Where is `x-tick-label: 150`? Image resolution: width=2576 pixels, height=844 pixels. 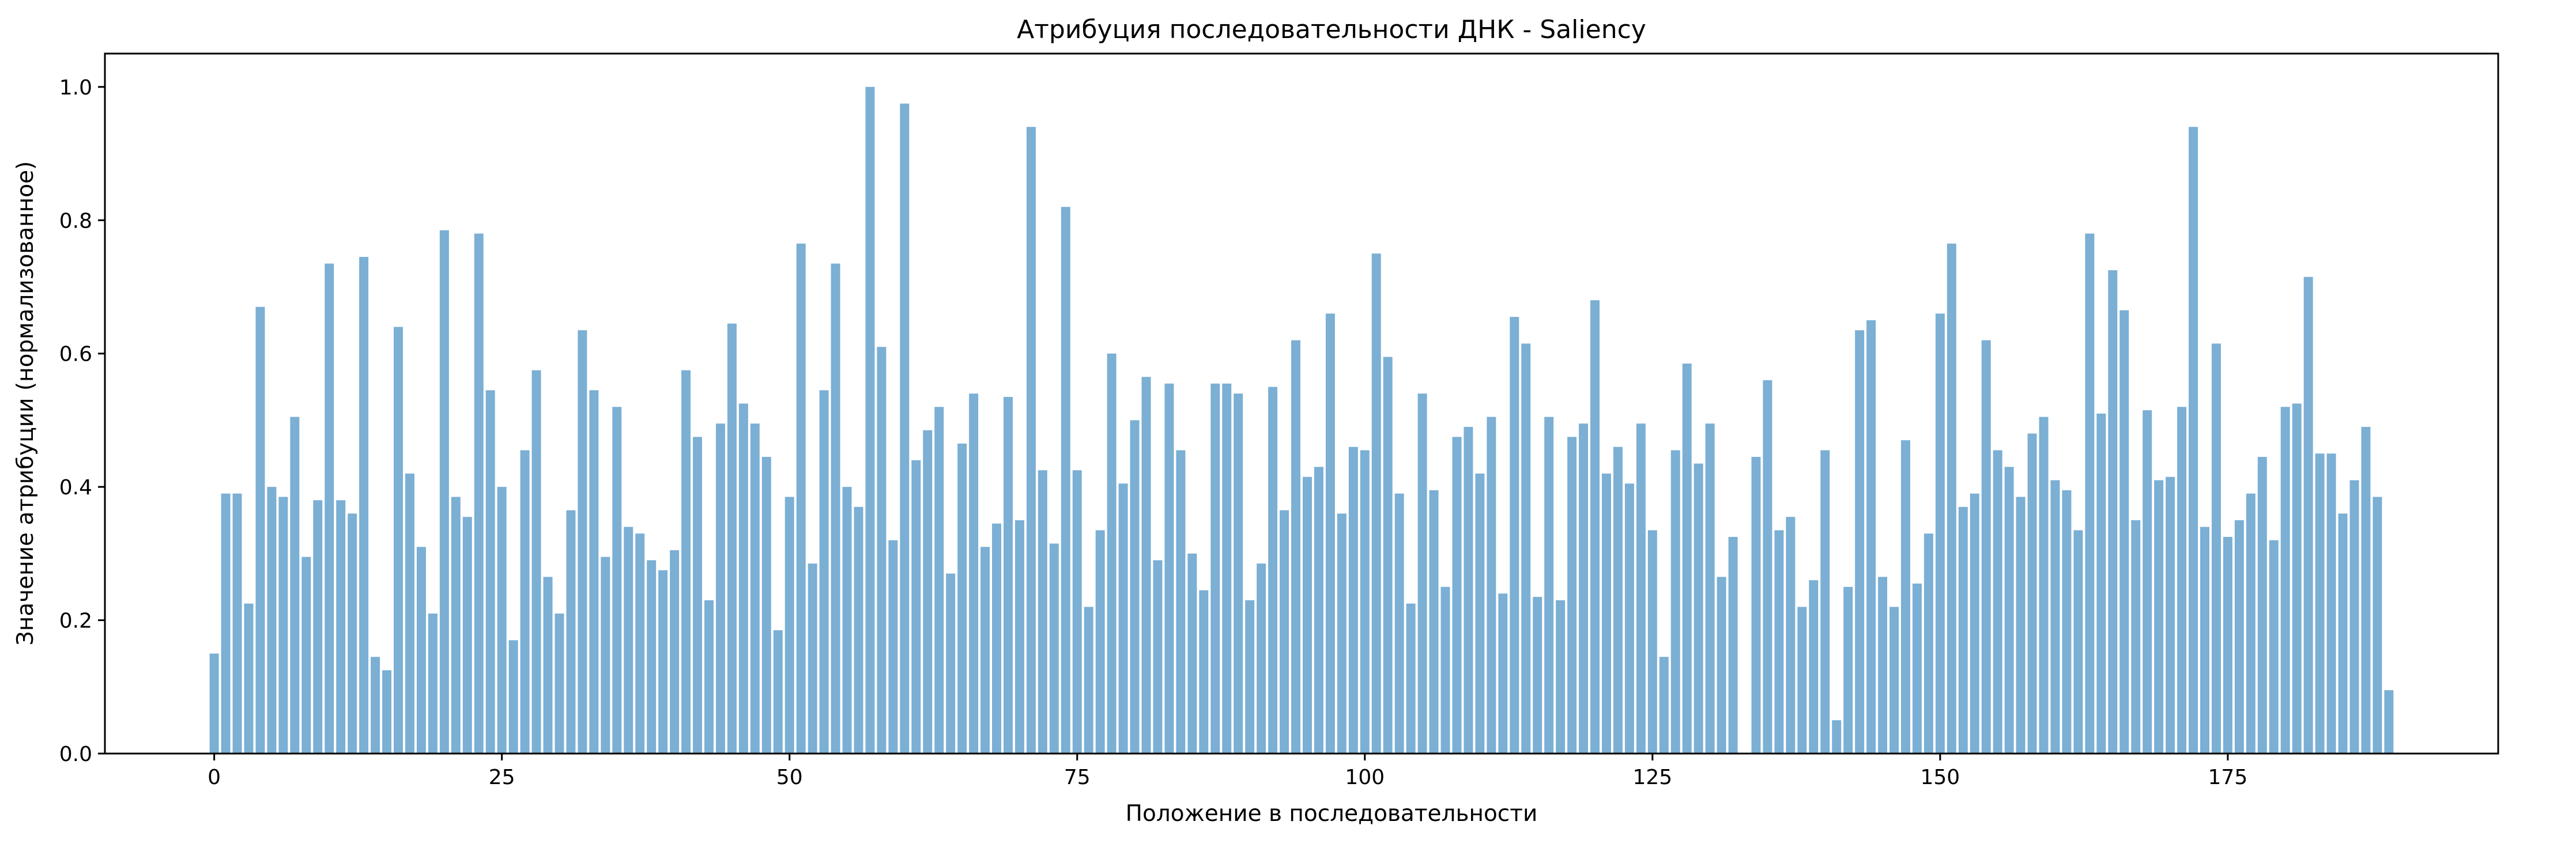
x-tick-label: 150 is located at coordinates (1940, 777).